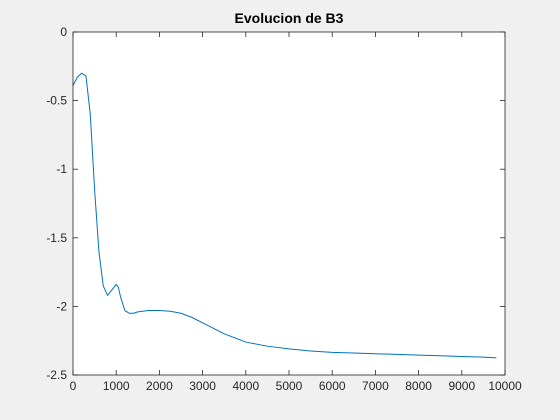 This screenshot has width=560, height=420. What do you see at coordinates (56, 375) in the screenshot?
I see `y-tick-label: -2.5` at bounding box center [56, 375].